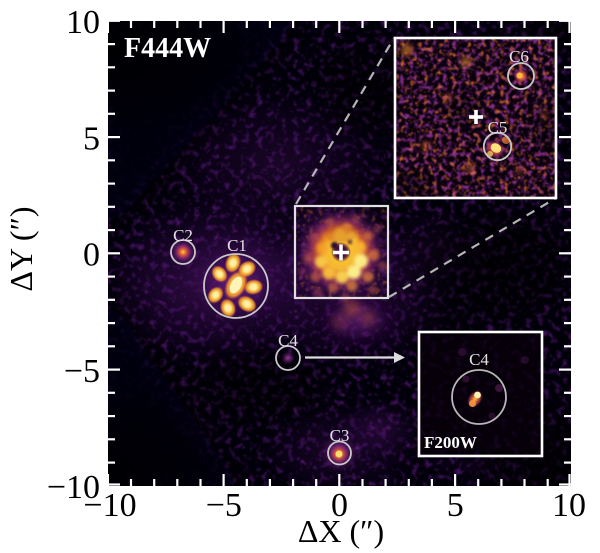 This screenshot has width=600, height=553. Describe the element at coordinates (450, 442) in the screenshot. I see `svg-text: F200W` at that location.